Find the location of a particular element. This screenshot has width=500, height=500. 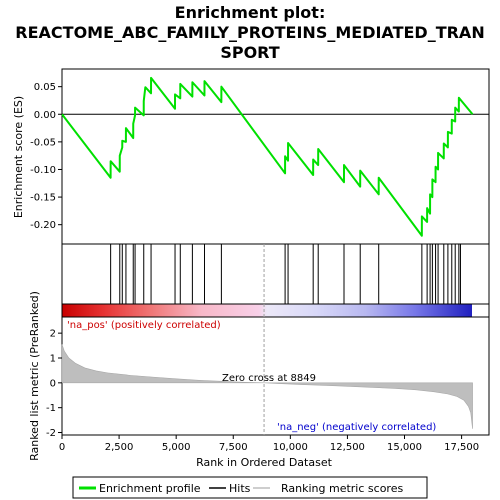

es-y-tick-label: -0.10 is located at coordinates (43, 170).